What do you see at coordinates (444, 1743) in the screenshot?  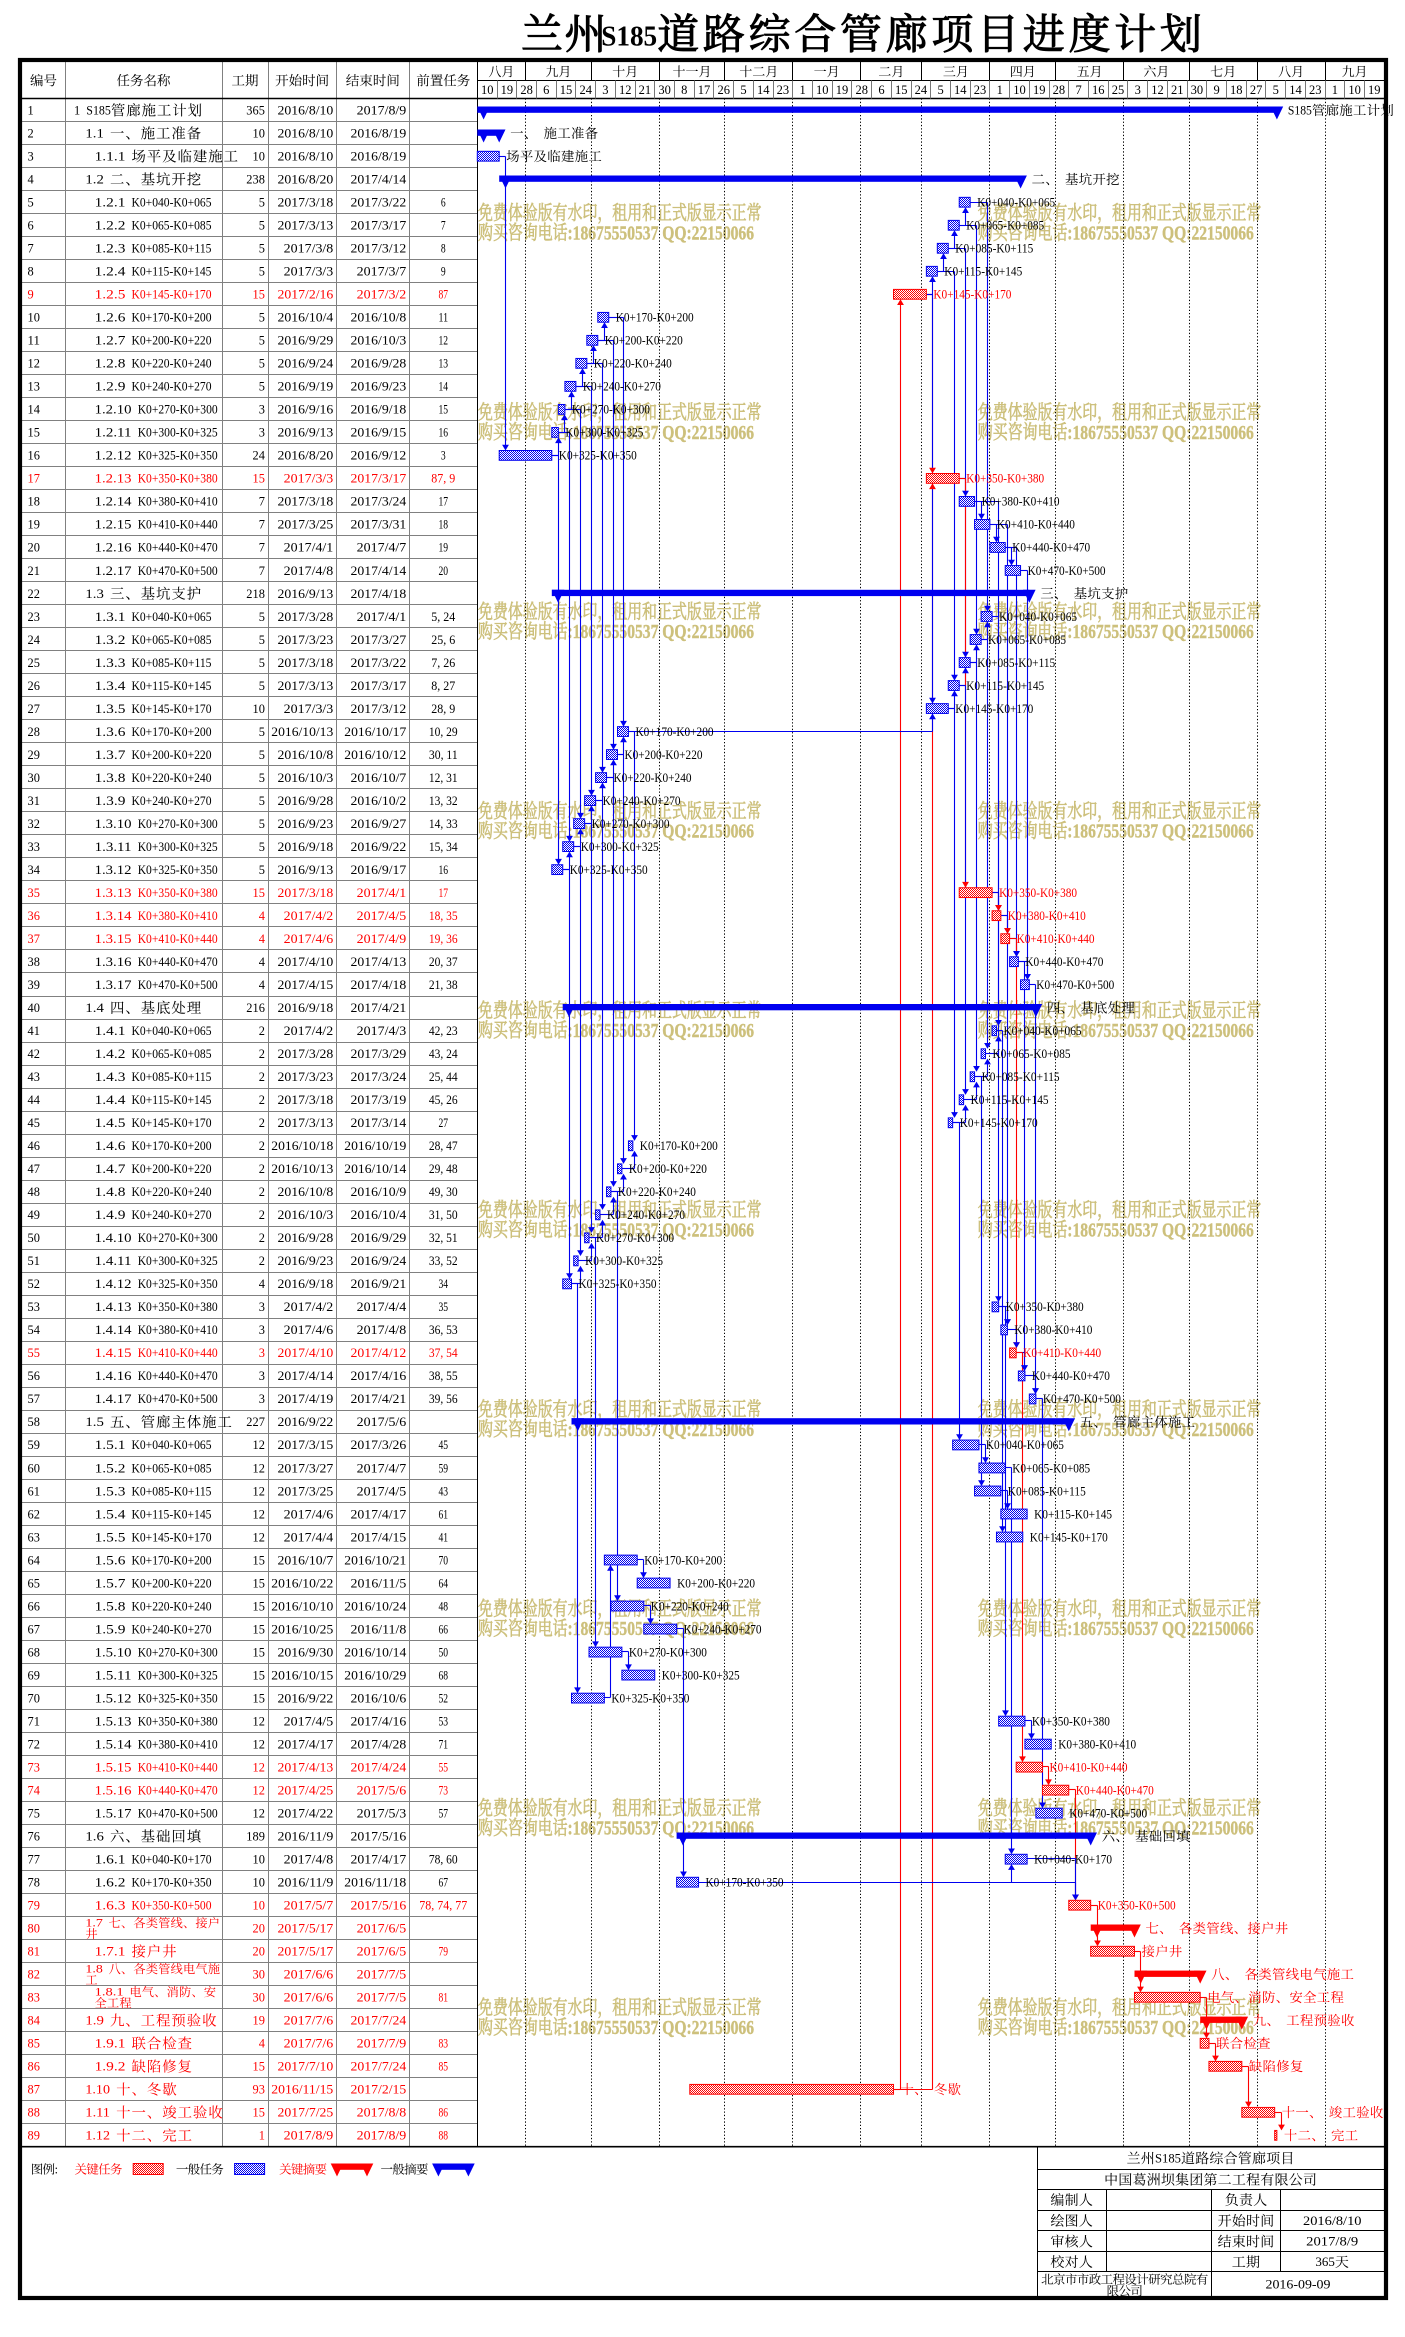 I see `svg-text: 71` at bounding box center [444, 1743].